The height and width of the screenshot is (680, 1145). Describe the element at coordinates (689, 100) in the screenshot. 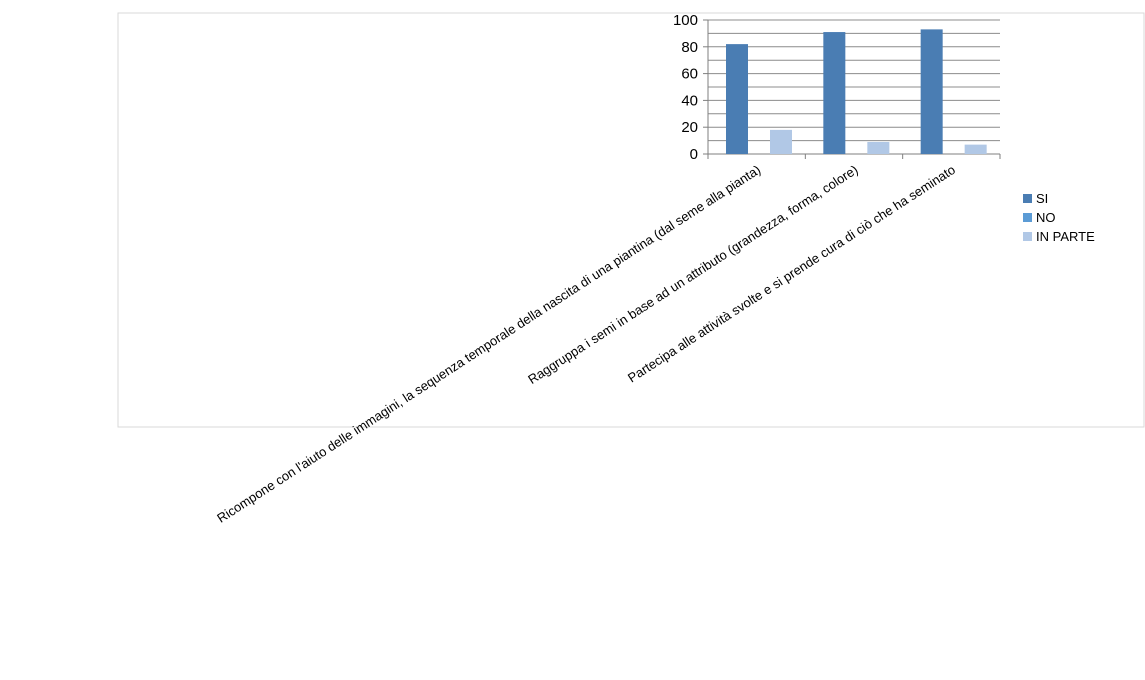

I see `y-tick-label: 40` at that location.